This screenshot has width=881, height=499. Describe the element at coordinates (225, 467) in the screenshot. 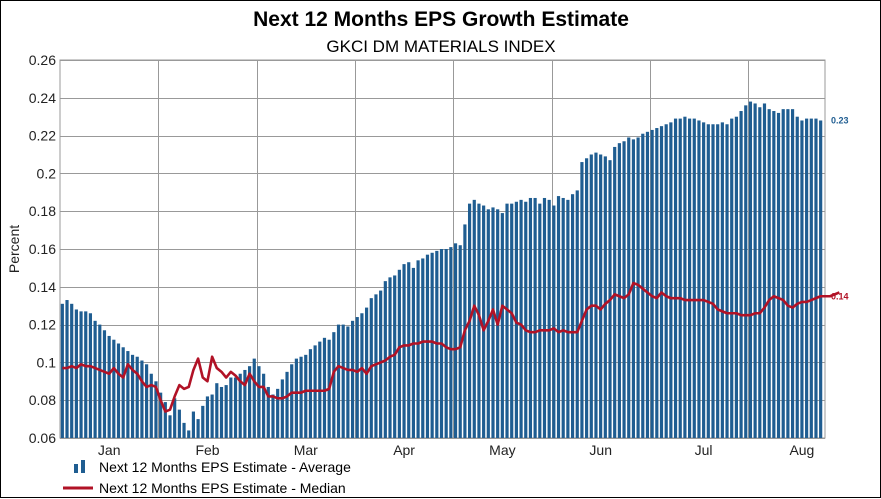

I see `legend-average-label: Next 12 Months EPS Estimate - Average` at that location.